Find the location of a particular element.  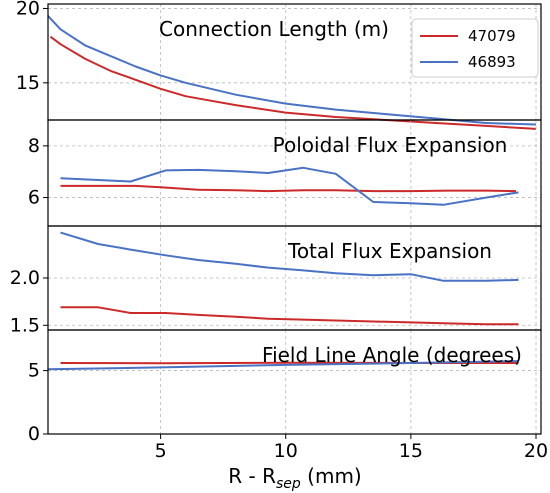

legend-label: 47079 is located at coordinates (492, 36).